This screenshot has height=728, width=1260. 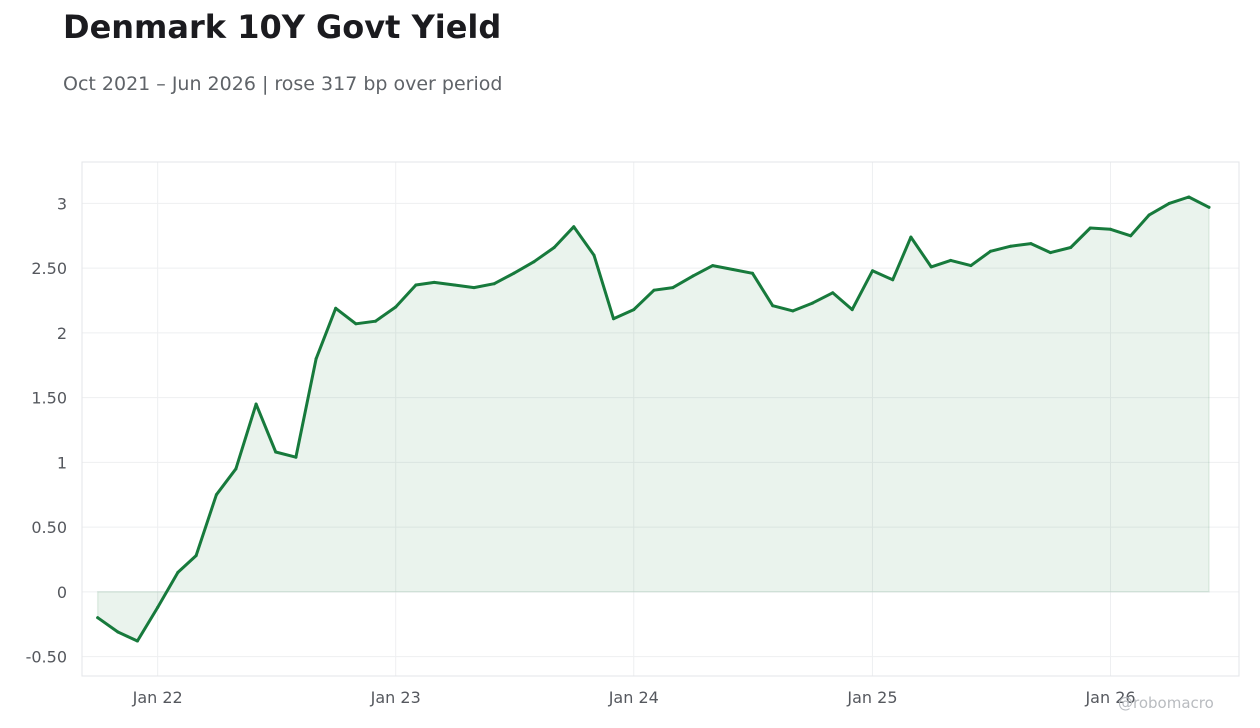 I want to click on watermark: @robomacro, so click(x=1166, y=703).